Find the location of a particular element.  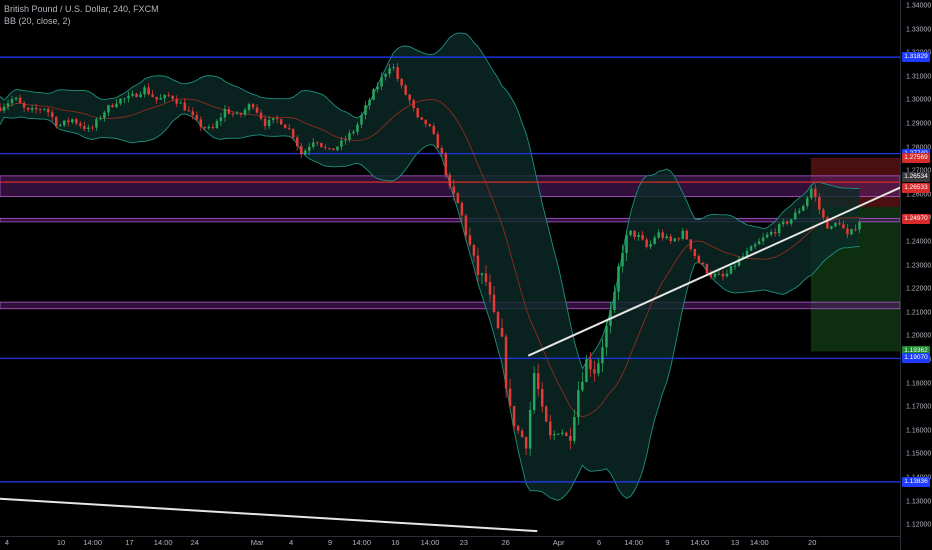

price-tick-label: 1.23000 is located at coordinates (919, 266).